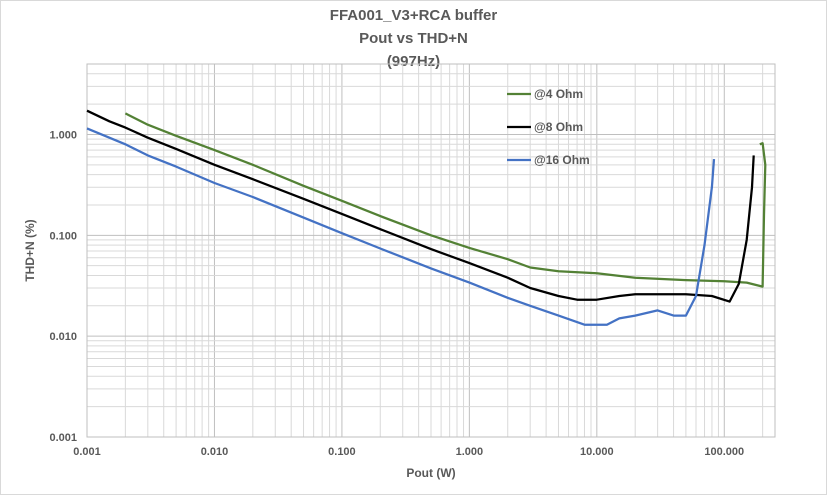 Image resolution: width=827 pixels, height=495 pixels. Describe the element at coordinates (413, 61) in the screenshot. I see `chart-subtitle-frequency: (997Hz)` at that location.